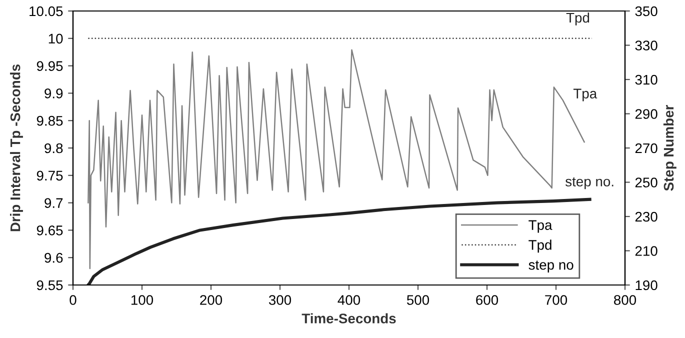 The height and width of the screenshot is (338, 685). I want to click on y-tick-label: 10, so click(55, 39).